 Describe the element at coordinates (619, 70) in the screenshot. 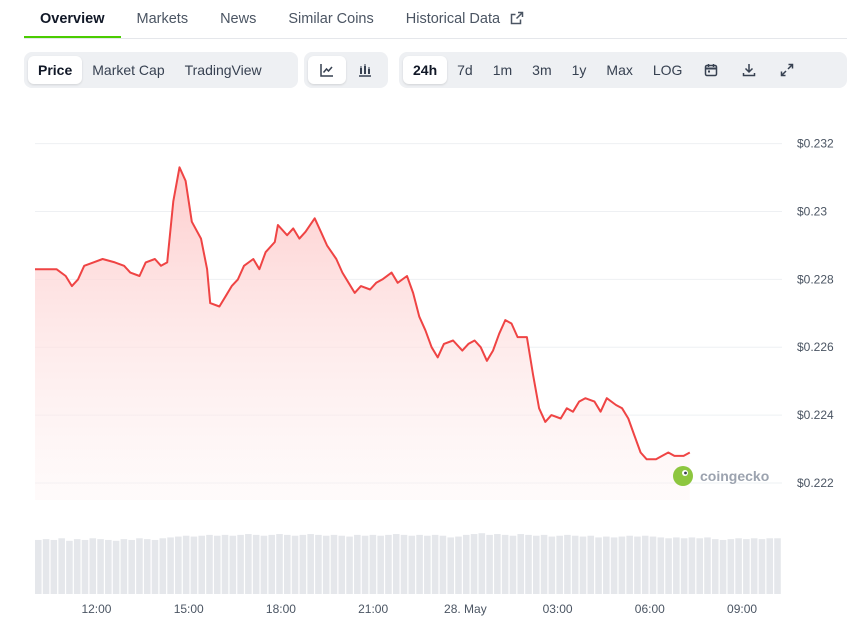

I see `range-max-button: Max` at that location.